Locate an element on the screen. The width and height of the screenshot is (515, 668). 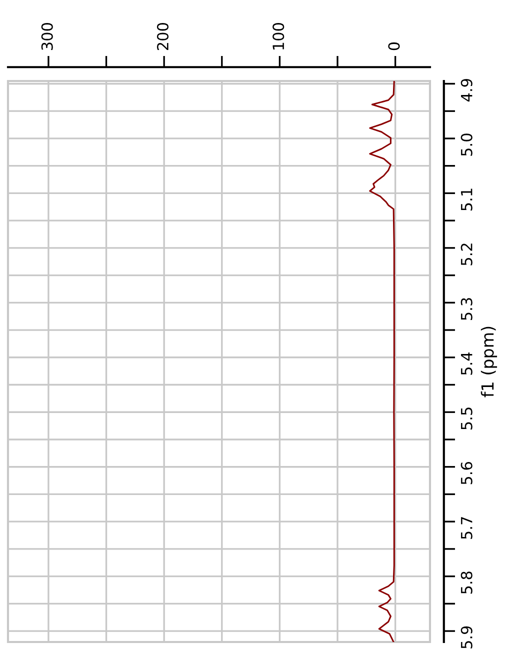
y-tick-label: 5.6 is located at coordinates (466, 473).